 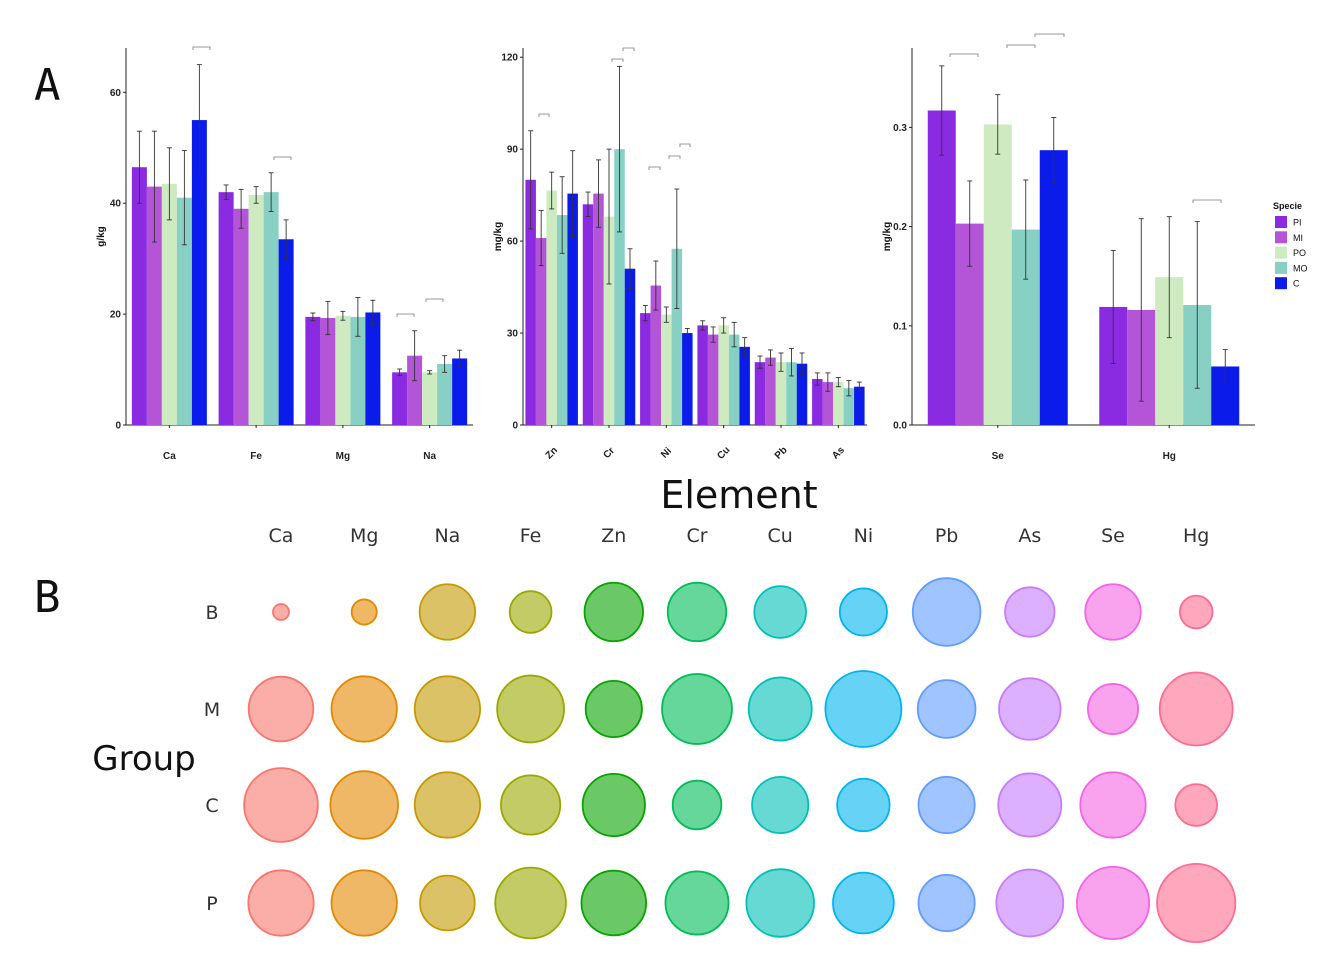 I want to click on bubble-B-Cu, so click(x=780, y=612).